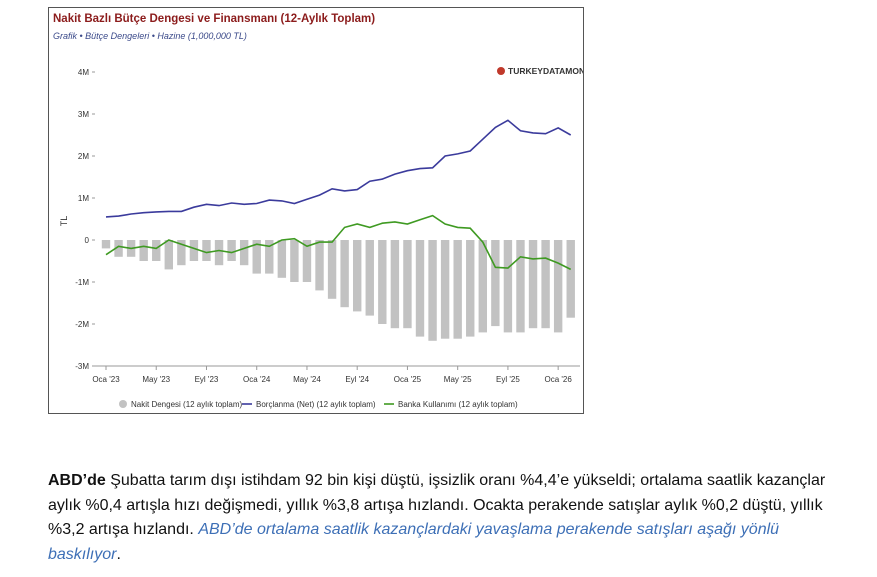 Image resolution: width=877 pixels, height=577 pixels. Describe the element at coordinates (83, 72) in the screenshot. I see `y-tick-label: 4M` at that location.